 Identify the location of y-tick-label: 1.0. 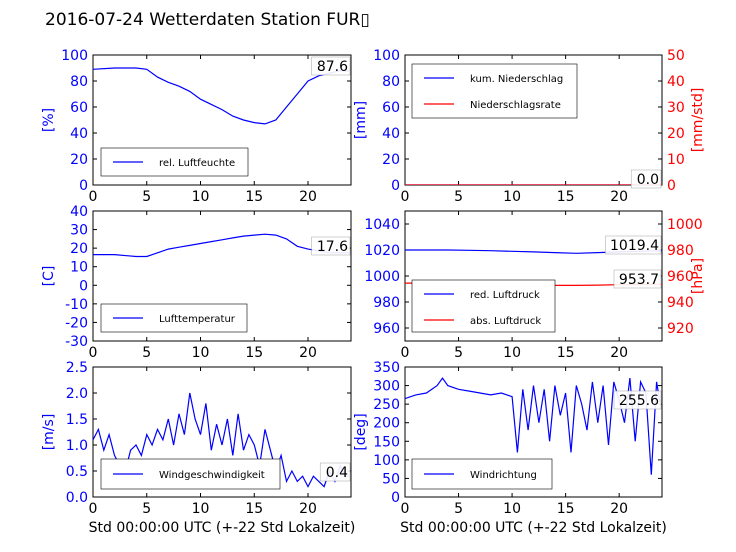
(77, 446).